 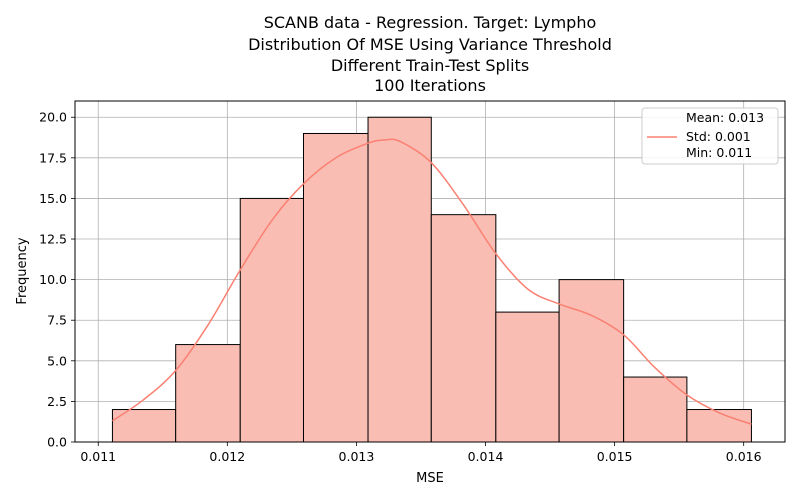 I want to click on y-axis-ticks: 0.0 2.5 5.0 7.5 10.0 12.5 15.0 17.5 20.0, so click(x=57, y=280).